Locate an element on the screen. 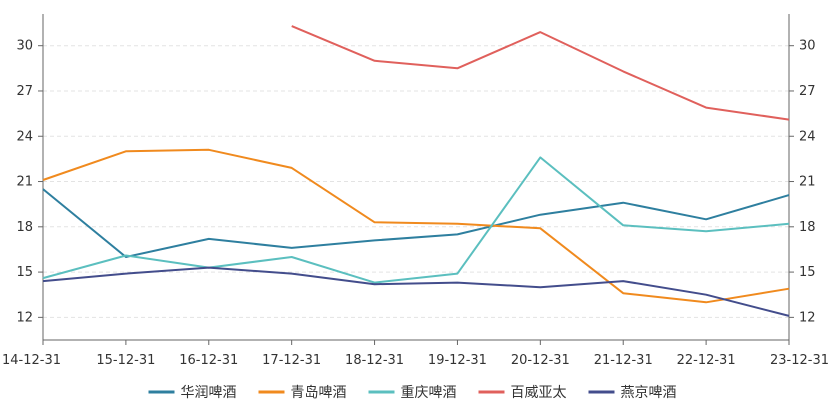 This screenshot has height=413, width=831. y-tick-label-right: 21 is located at coordinates (807, 182).